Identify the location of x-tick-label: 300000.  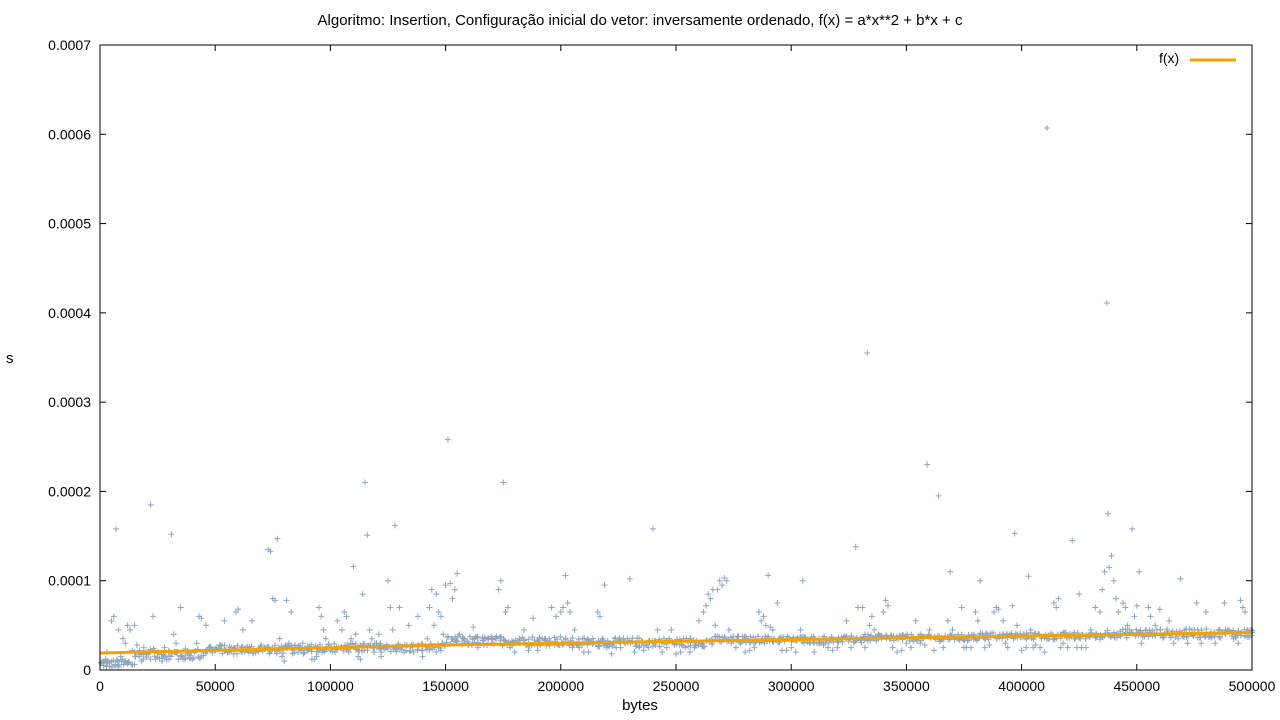
(791, 686).